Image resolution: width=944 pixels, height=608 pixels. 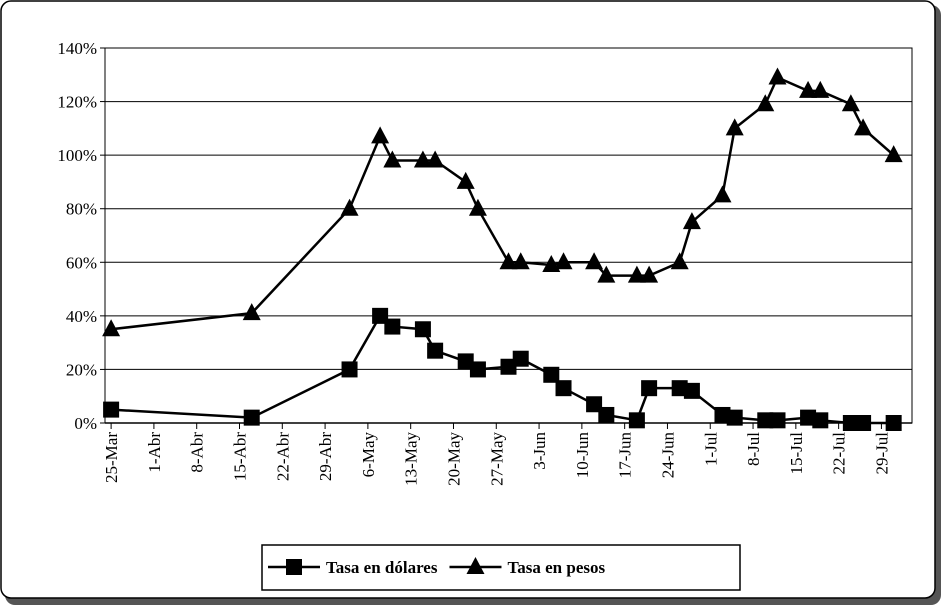 I want to click on x-tick-label: 6-May, so click(x=368, y=455).